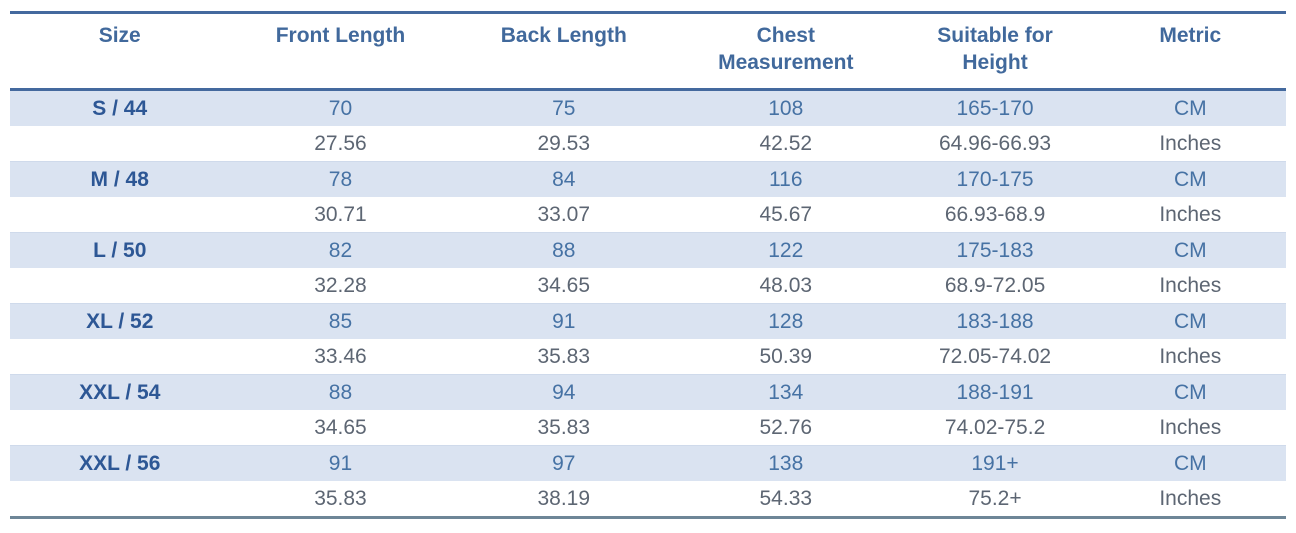  Describe the element at coordinates (564, 498) in the screenshot. I see `cell-back: 38.19` at that location.